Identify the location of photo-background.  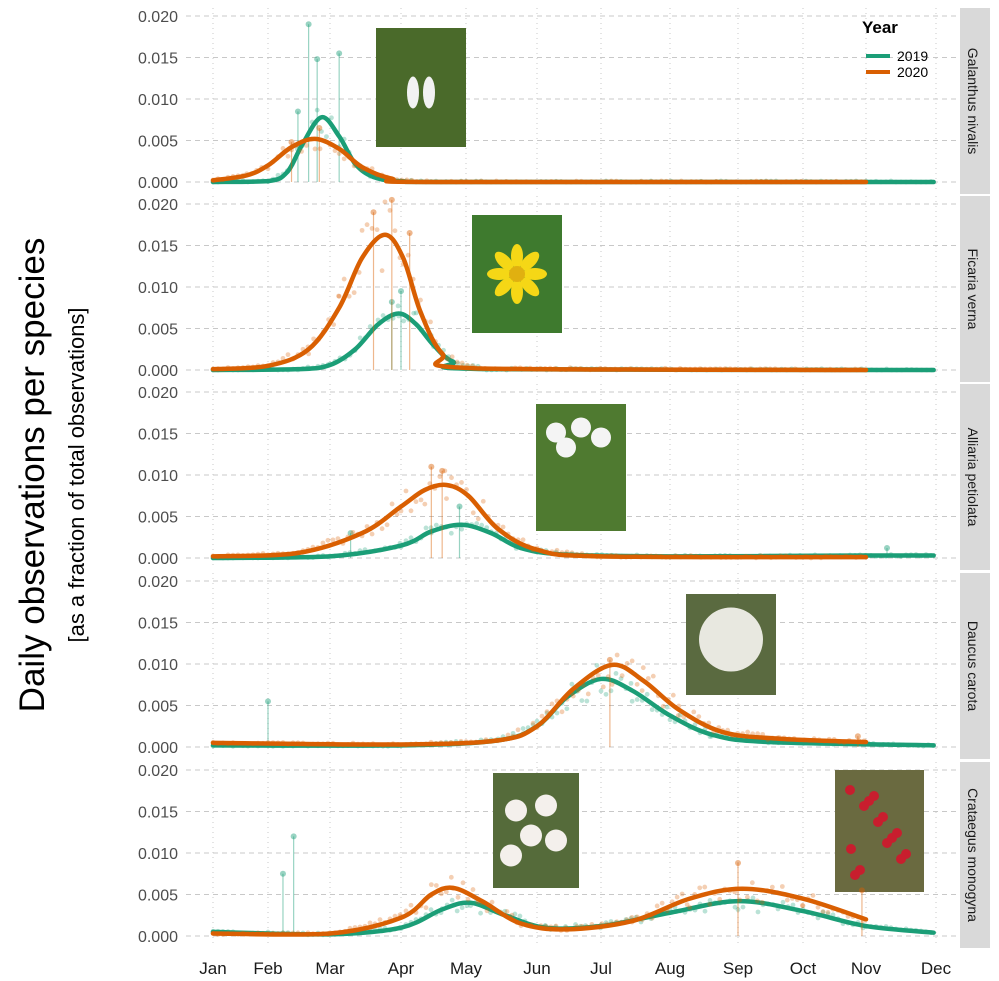
(421, 87).